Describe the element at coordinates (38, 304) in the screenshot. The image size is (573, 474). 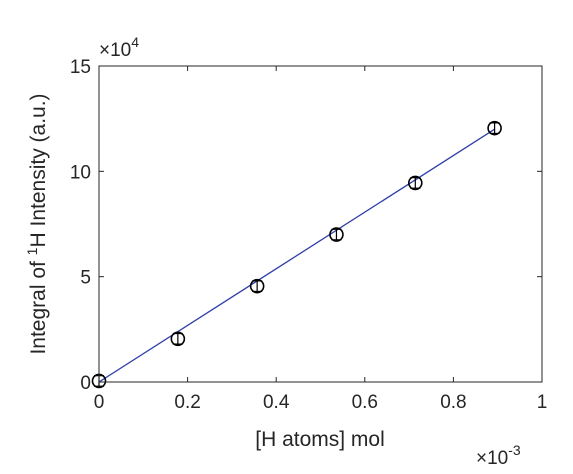
I see `y-axis-label-pre: Integral of` at that location.